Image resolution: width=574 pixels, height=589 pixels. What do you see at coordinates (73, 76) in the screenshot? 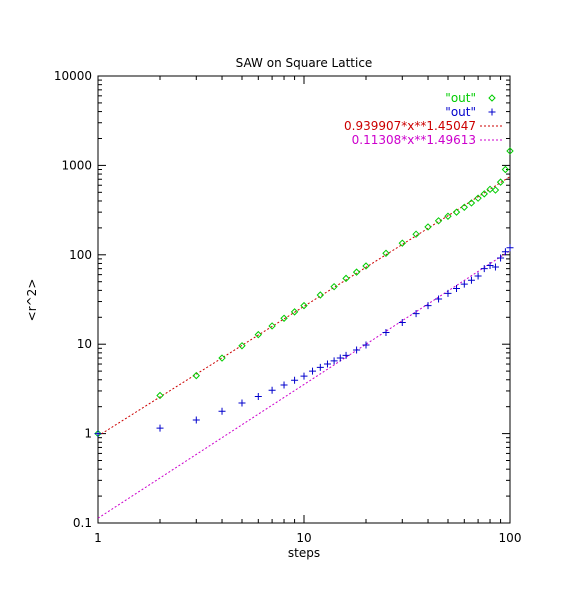
I see `y-tick-label: 10000` at bounding box center [73, 76].